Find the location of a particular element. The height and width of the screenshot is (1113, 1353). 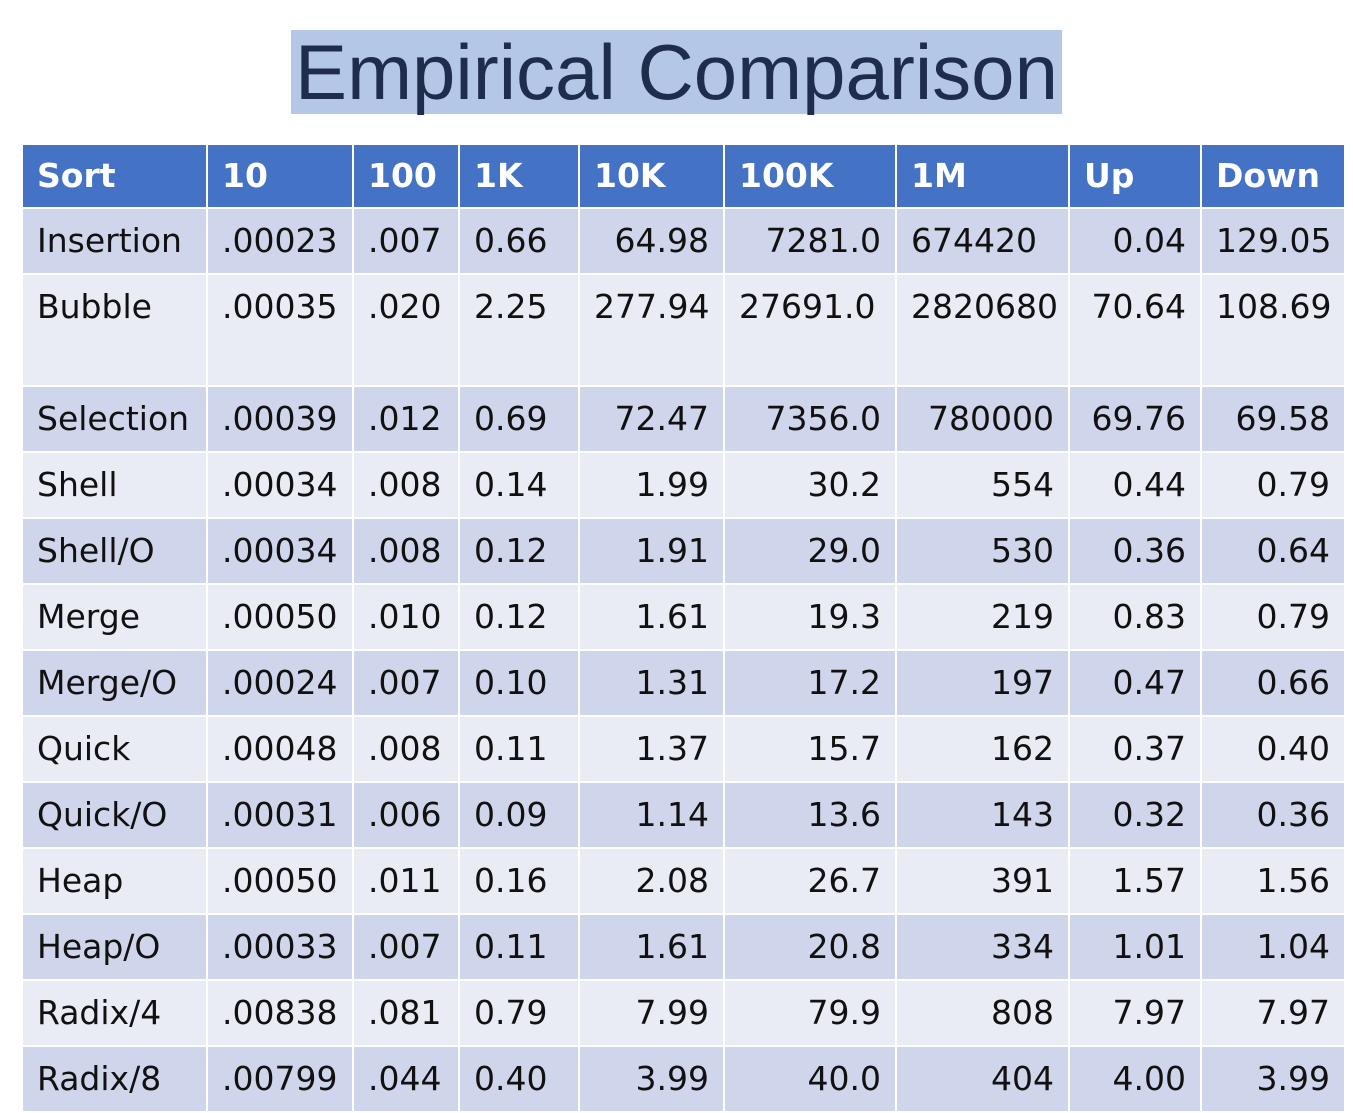

cell-up: 70.64 is located at coordinates (1135, 330).